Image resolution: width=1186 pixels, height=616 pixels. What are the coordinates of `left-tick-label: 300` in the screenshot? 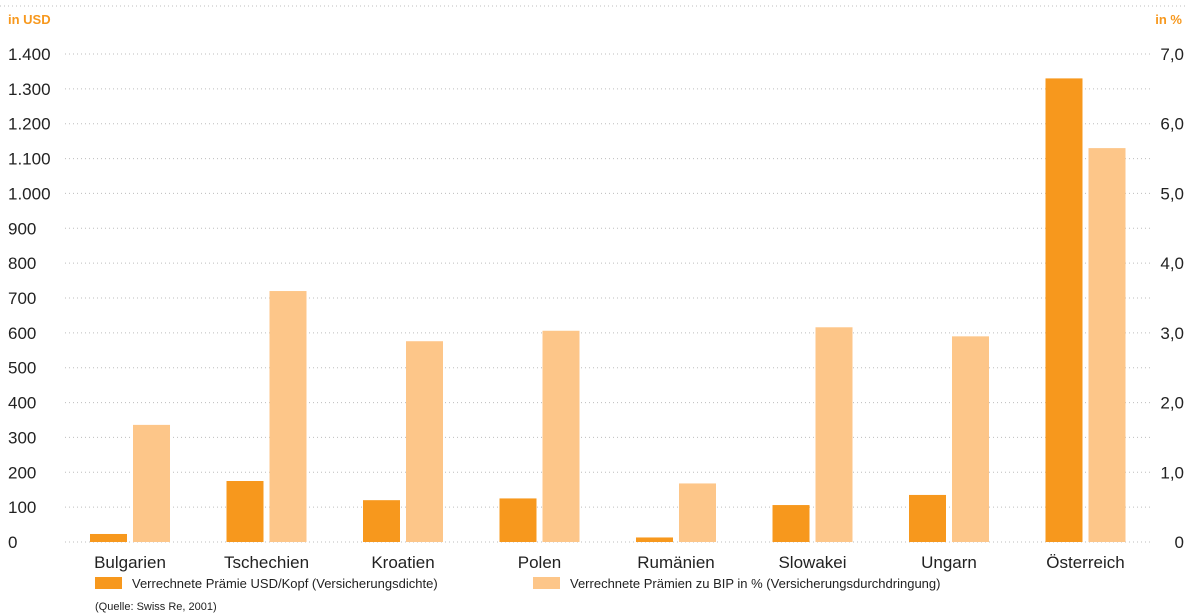 It's located at (22, 437).